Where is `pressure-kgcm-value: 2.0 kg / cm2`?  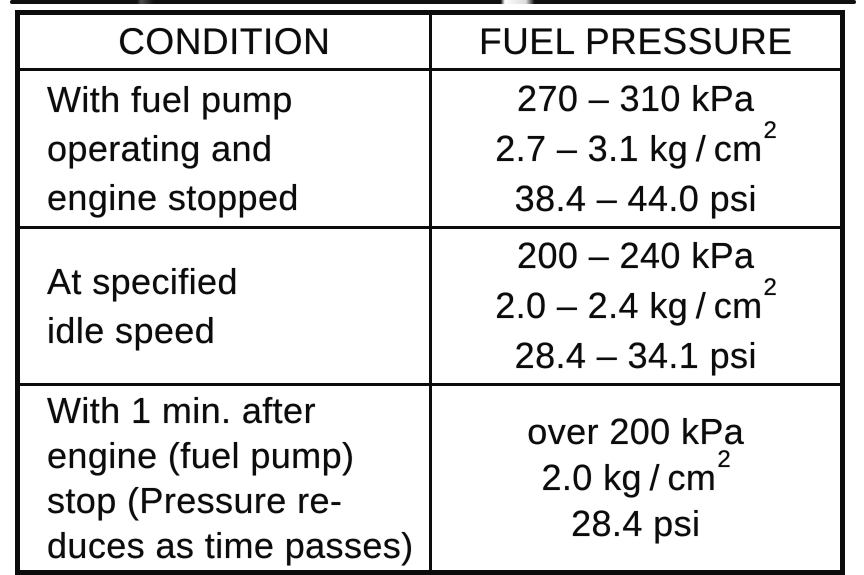 pressure-kgcm-value: 2.0 kg / cm2 is located at coordinates (636, 474).